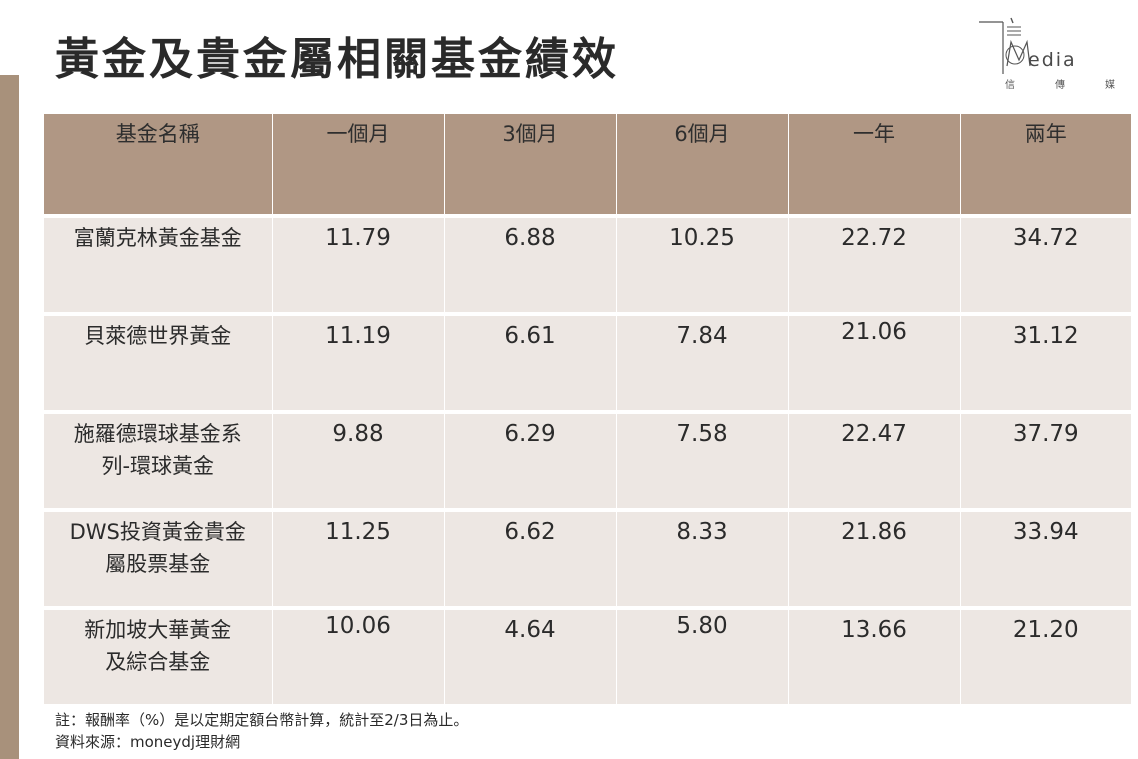 Image resolution: width=1138 pixels, height=759 pixels. I want to click on return-cell: 10.25, so click(702, 264).